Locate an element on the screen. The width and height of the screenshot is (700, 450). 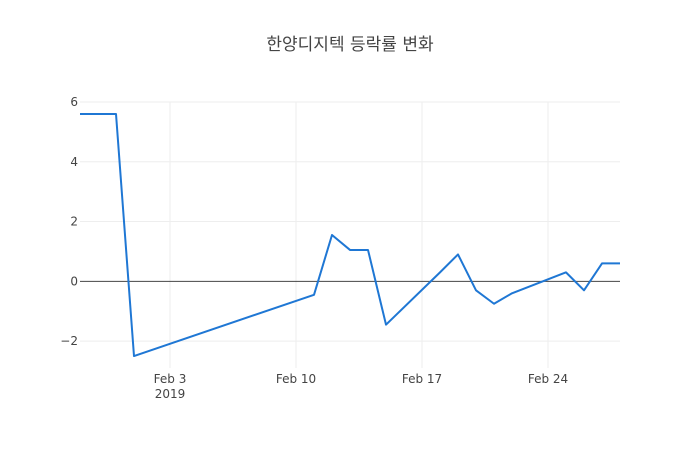
x-tick-label: Feb 10 is located at coordinates (296, 379).